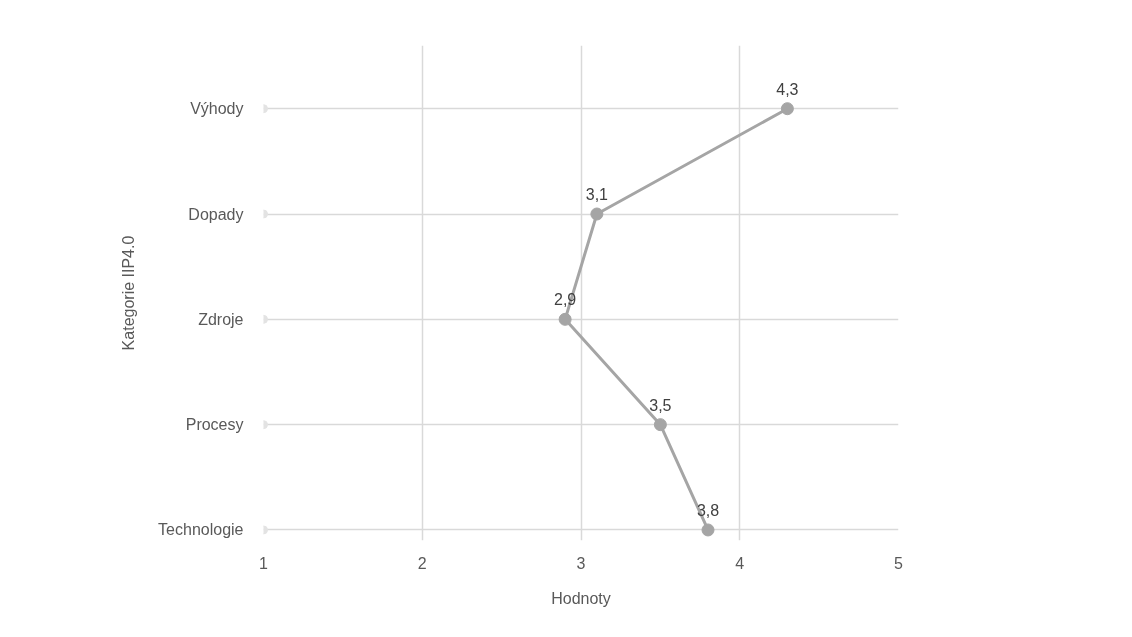 Image resolution: width=1132 pixels, height=637 pixels. What do you see at coordinates (129, 293) in the screenshot?
I see `y-axis-title: Kategorie IIP4.0` at bounding box center [129, 293].